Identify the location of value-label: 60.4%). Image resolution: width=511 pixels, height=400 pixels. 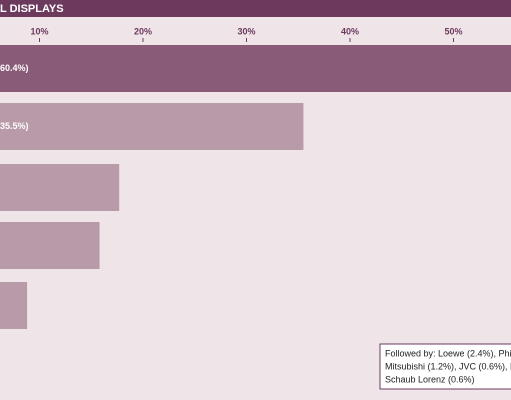
(14, 68).